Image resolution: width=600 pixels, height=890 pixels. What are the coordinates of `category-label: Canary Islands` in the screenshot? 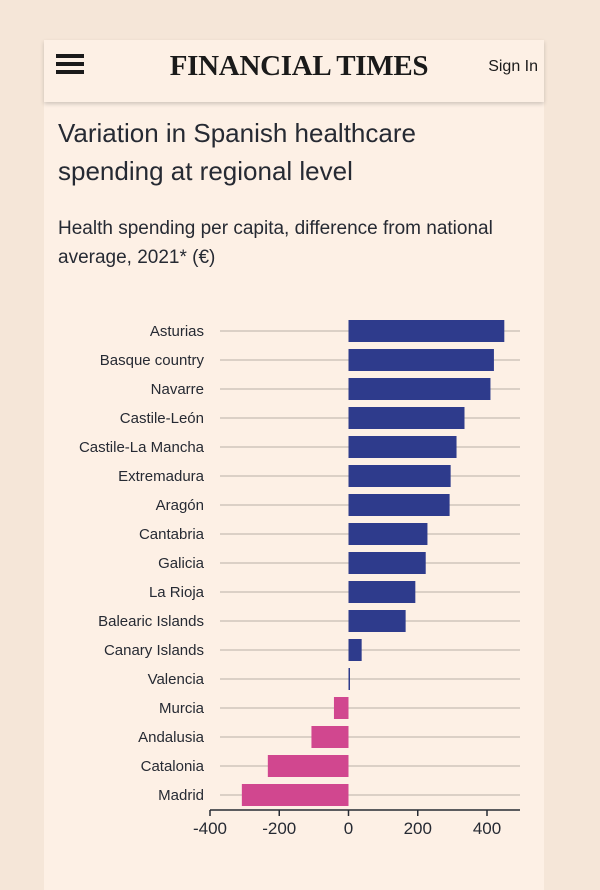 It's located at (154, 650).